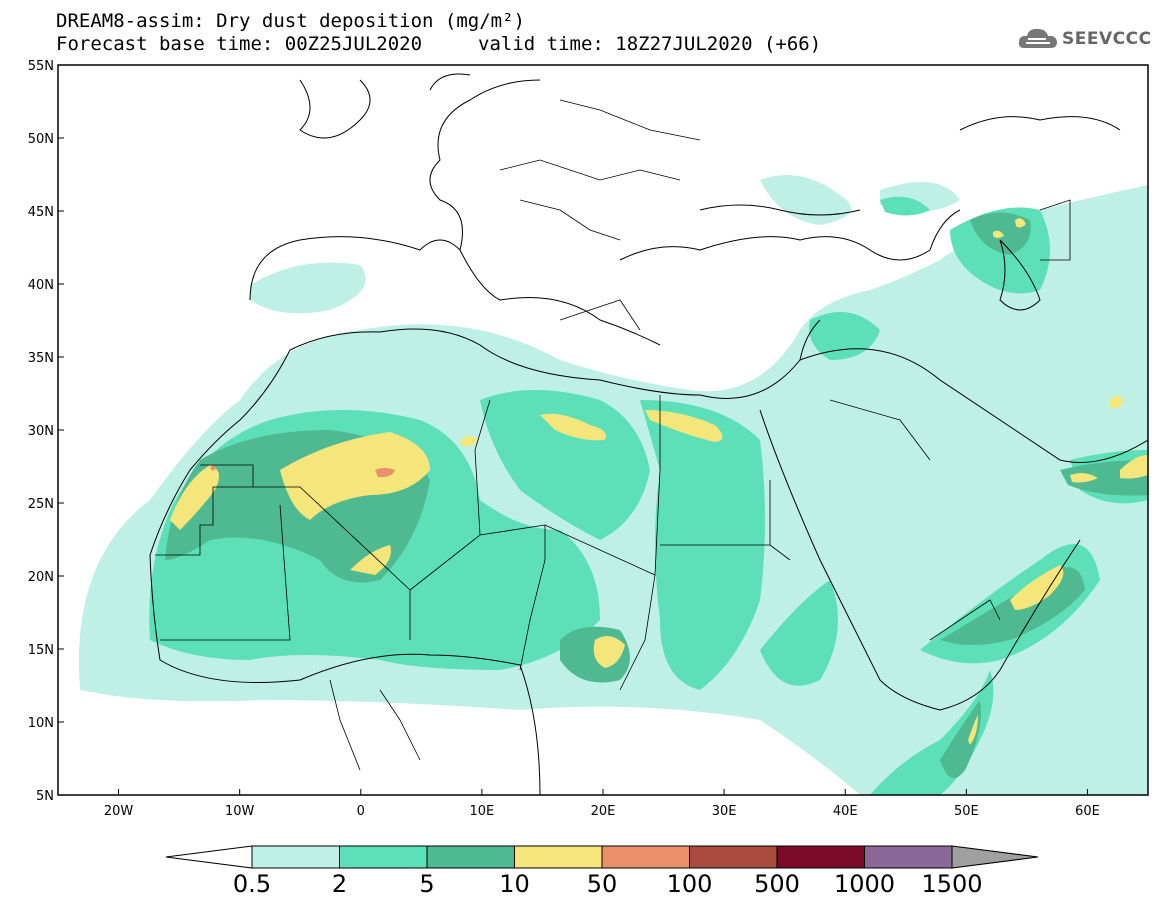 The image size is (1165, 907). What do you see at coordinates (41, 66) in the screenshot?
I see `lat-tick-label: 55N` at bounding box center [41, 66].